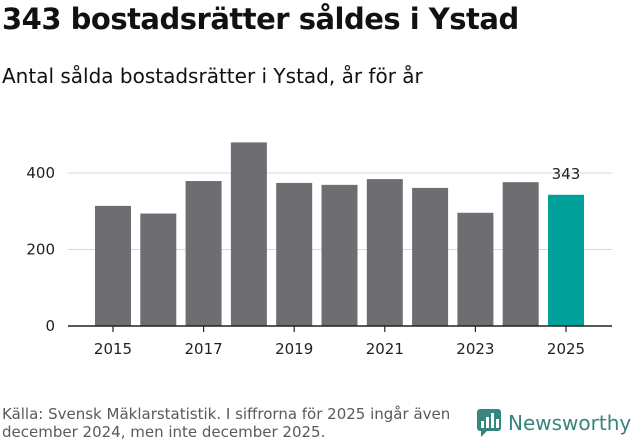 The image size is (631, 441). What do you see at coordinates (294, 349) in the screenshot?
I see `x-tick-label-2019: 2019` at bounding box center [294, 349].